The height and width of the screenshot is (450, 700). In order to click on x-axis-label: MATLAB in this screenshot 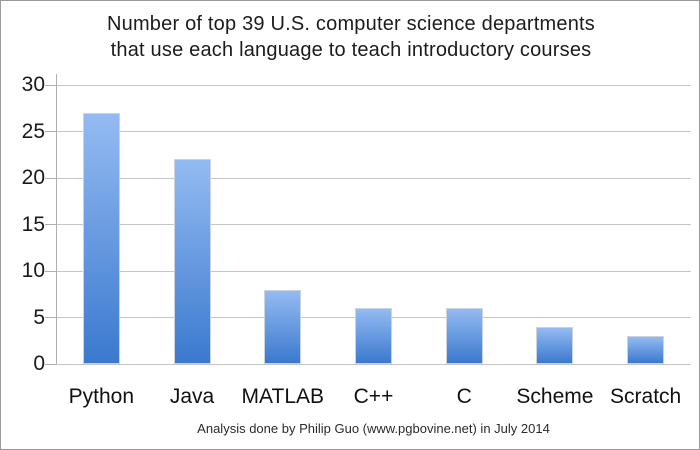, I will do `click(283, 396)`.